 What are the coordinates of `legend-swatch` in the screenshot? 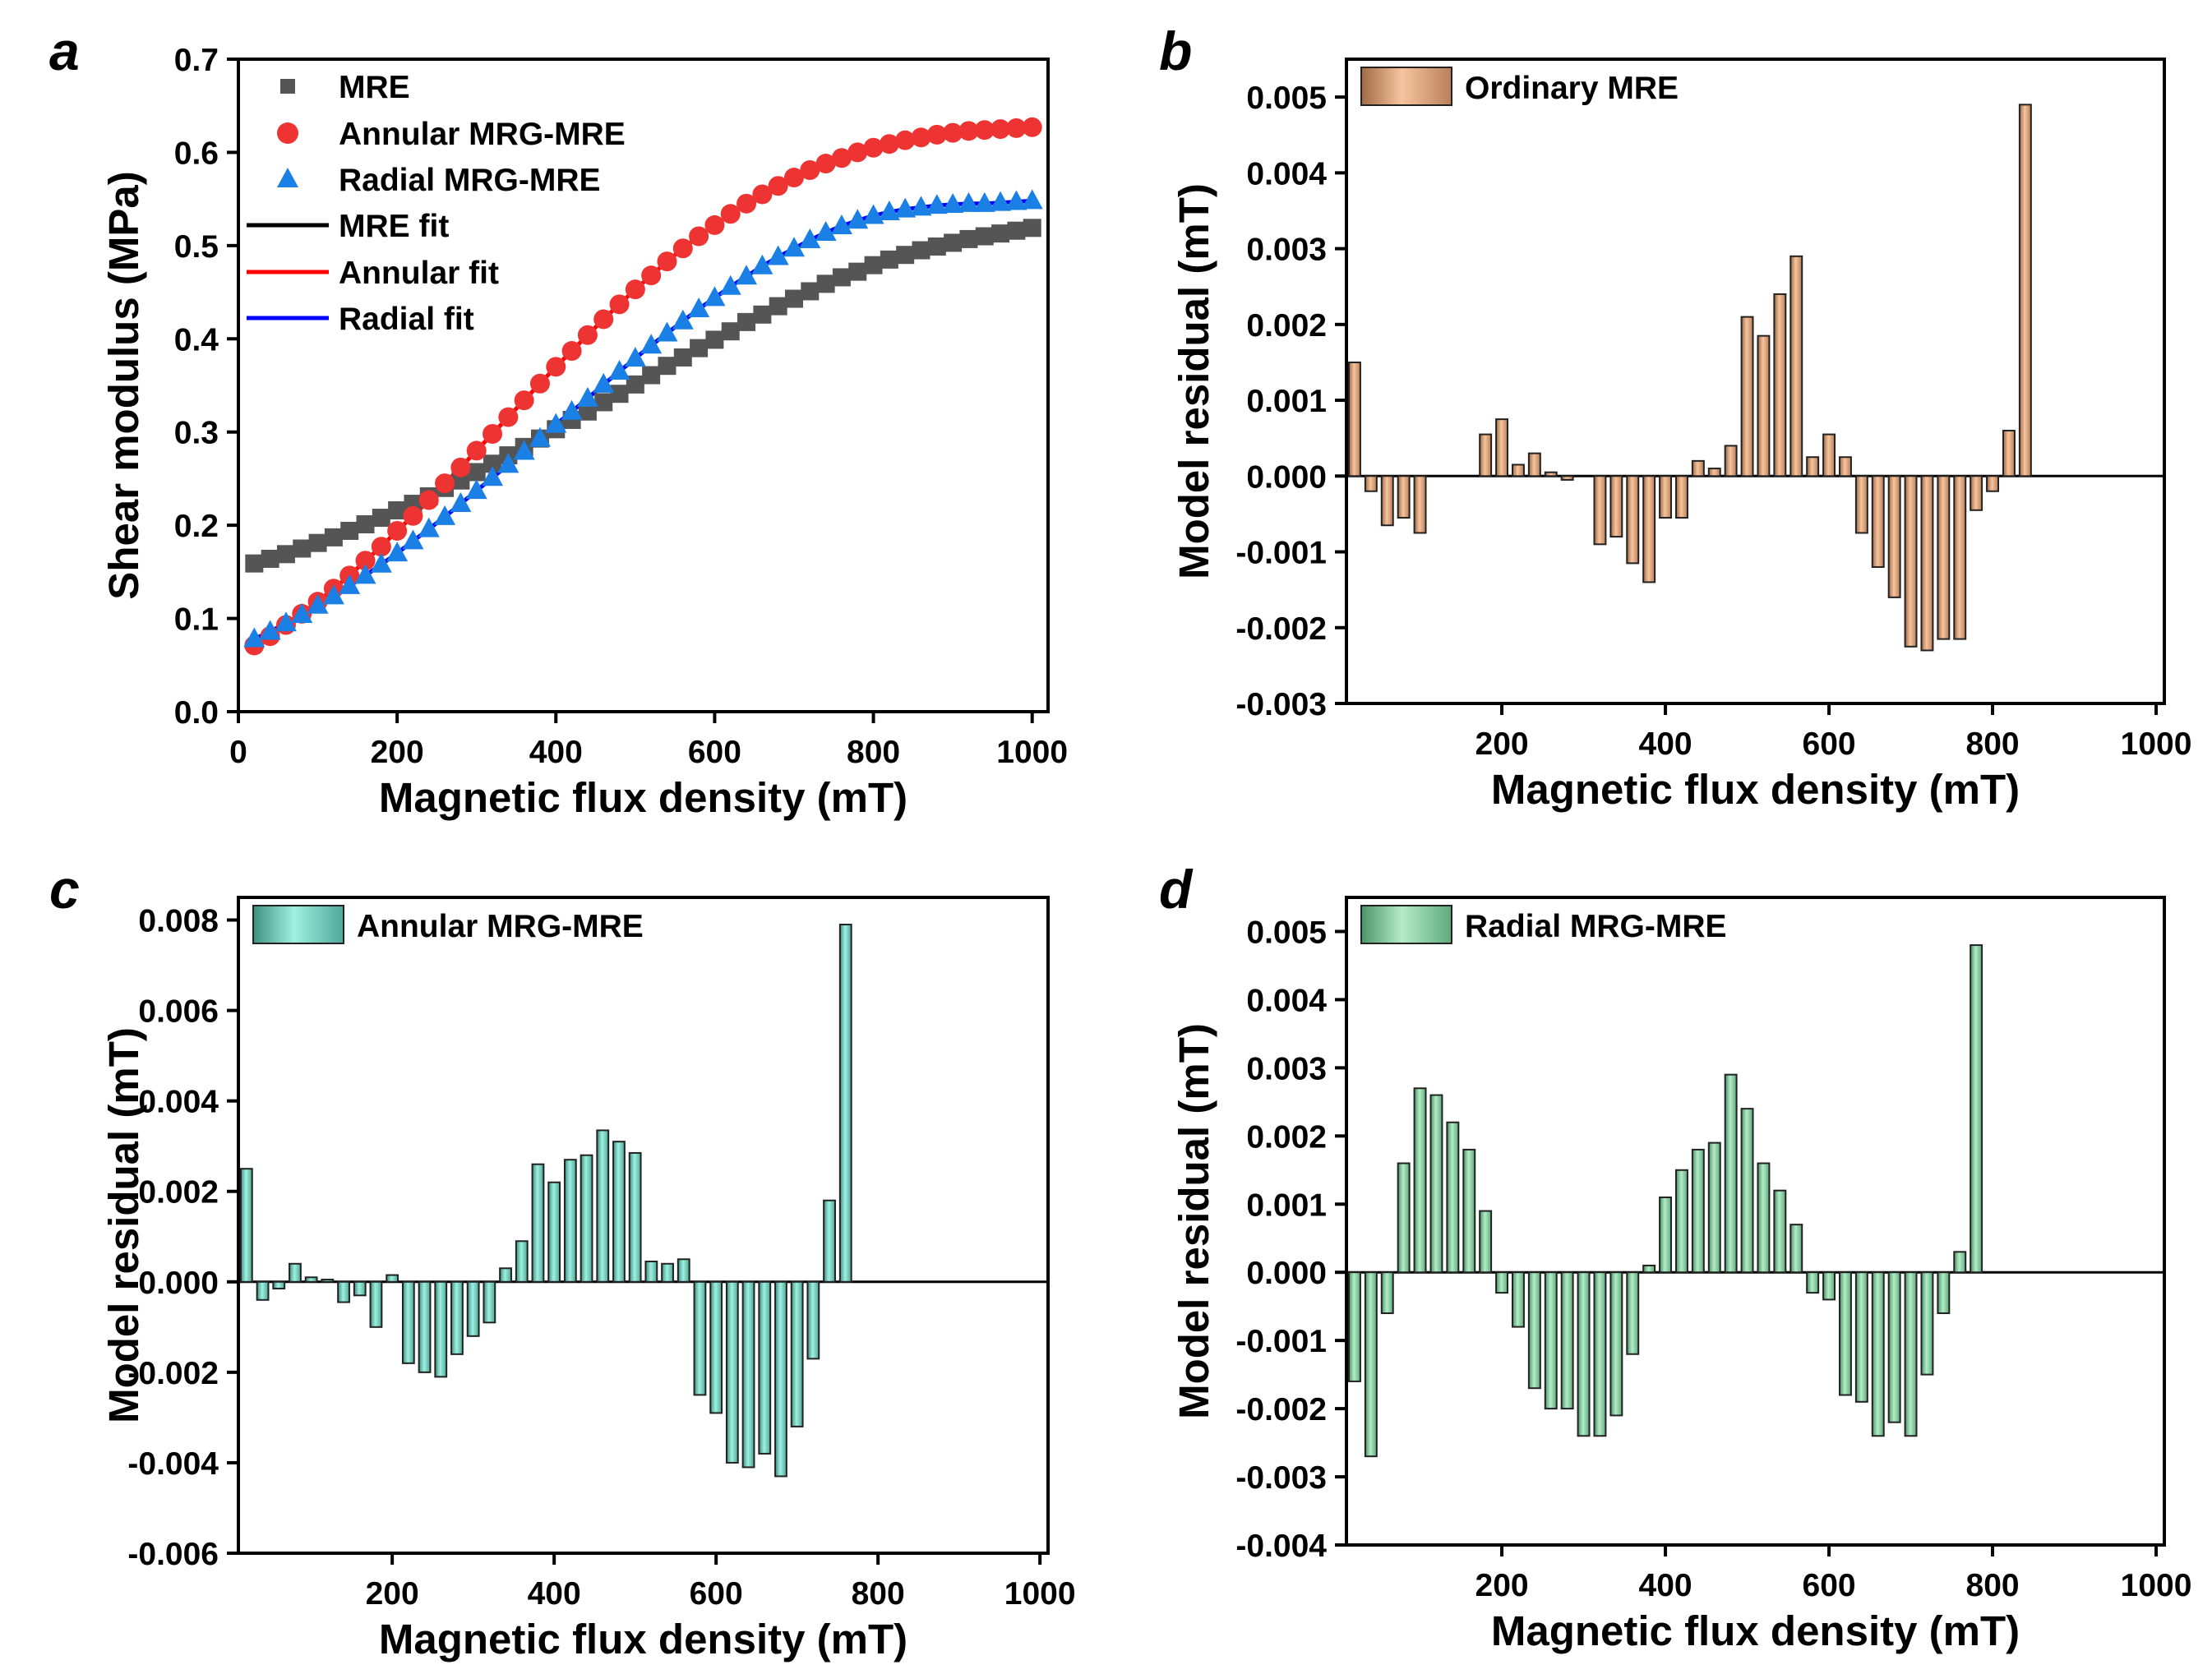 It's located at (298, 924).